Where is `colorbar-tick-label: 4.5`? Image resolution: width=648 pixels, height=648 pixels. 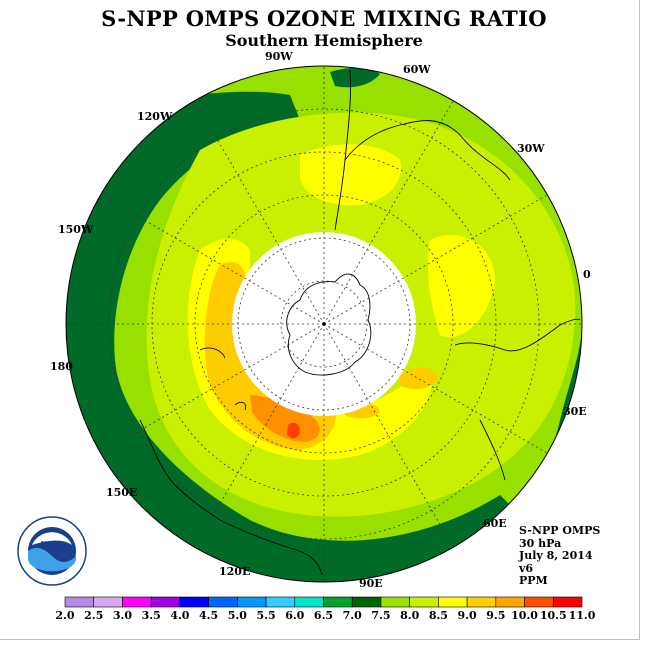
colorbar-tick-label: 4.5 is located at coordinates (208, 615).